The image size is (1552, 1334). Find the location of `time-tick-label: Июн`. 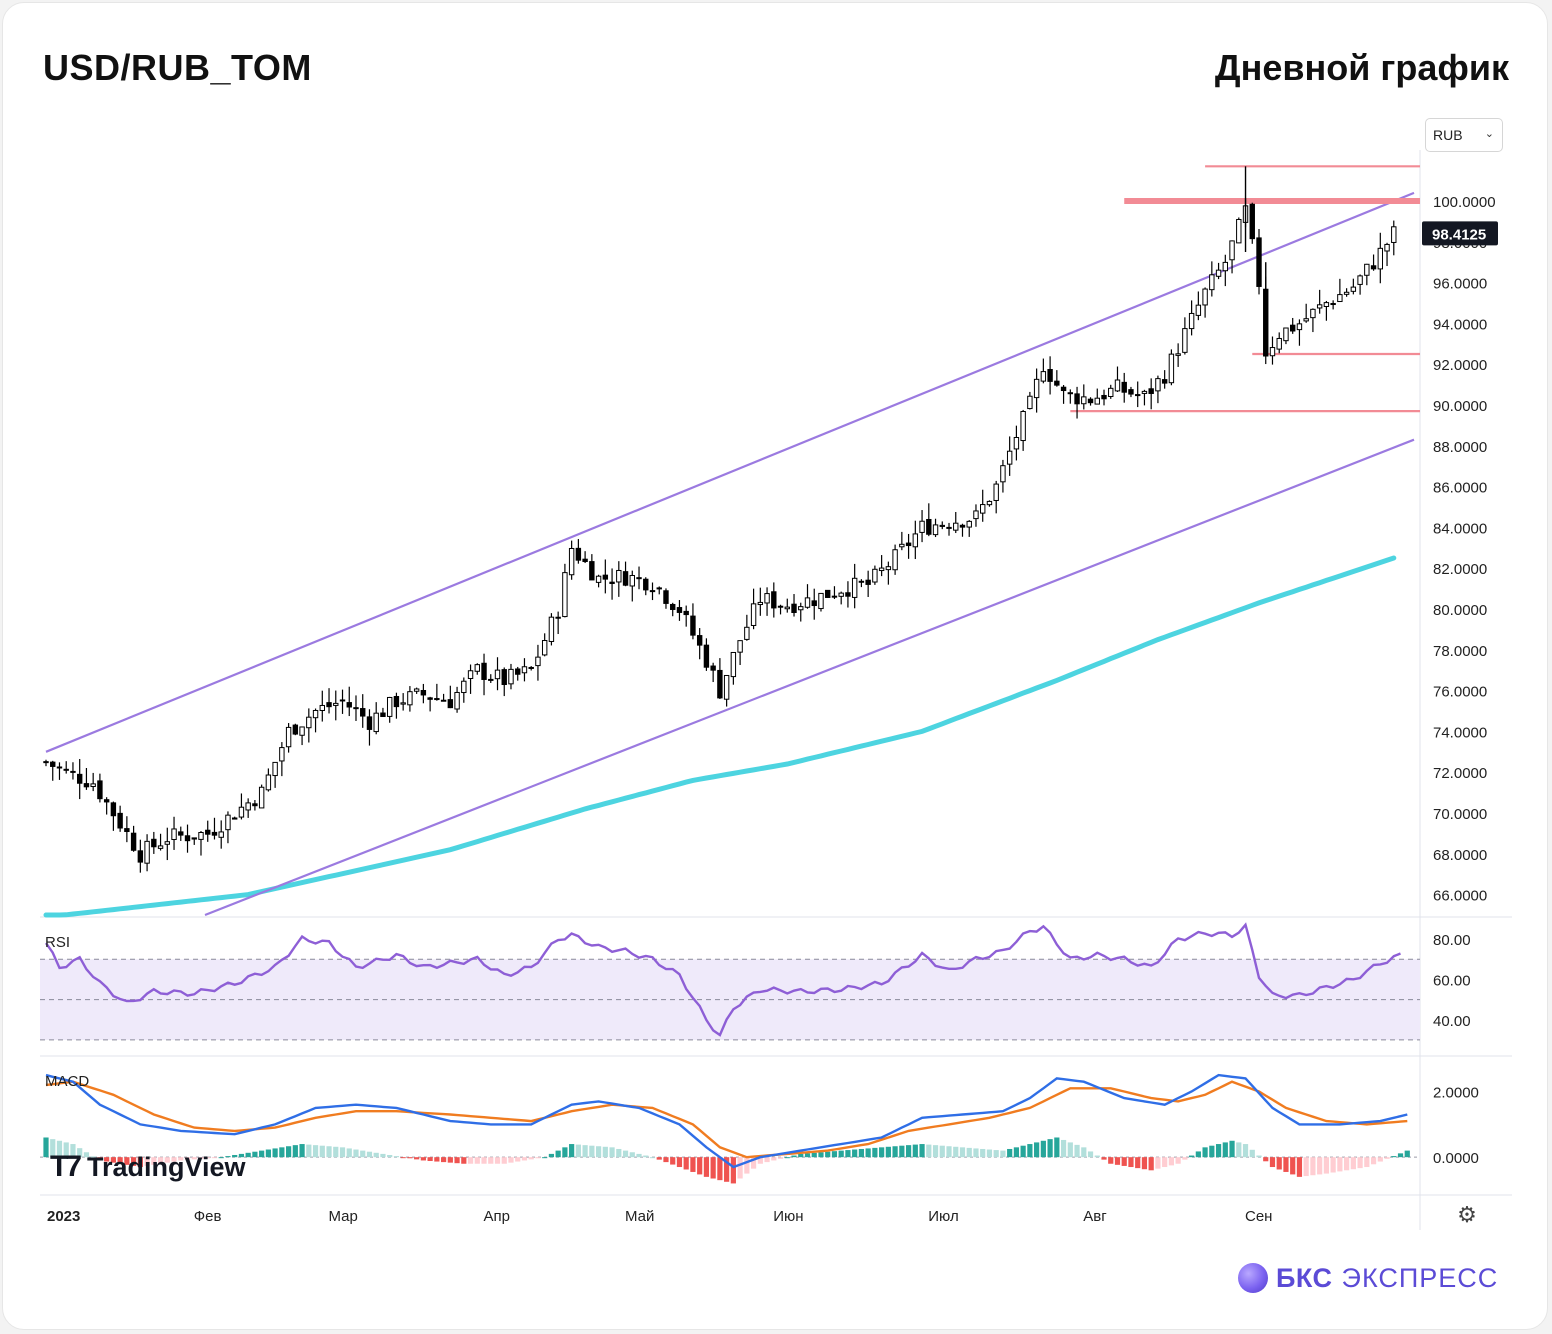

time-tick-label: Июн is located at coordinates (788, 1216).